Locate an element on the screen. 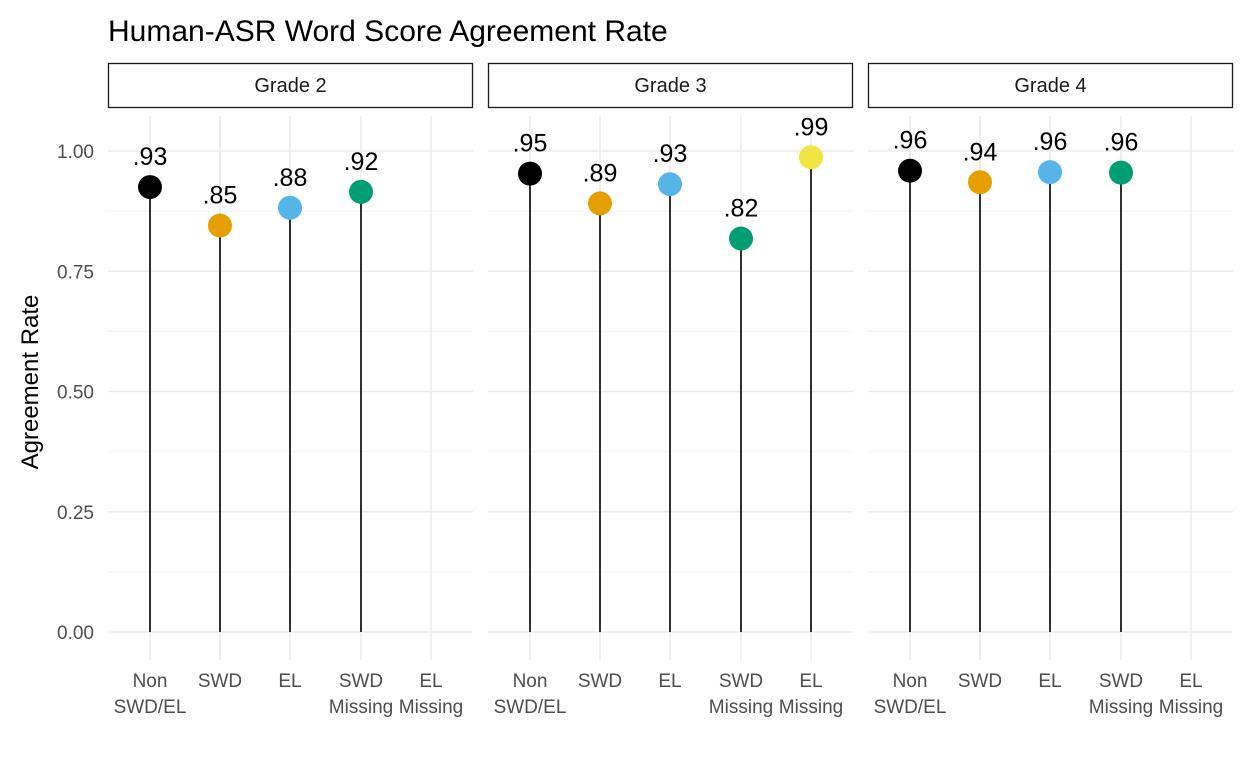 This screenshot has height=768, width=1248. y-axis-title: Agreement Rate is located at coordinates (30, 382).